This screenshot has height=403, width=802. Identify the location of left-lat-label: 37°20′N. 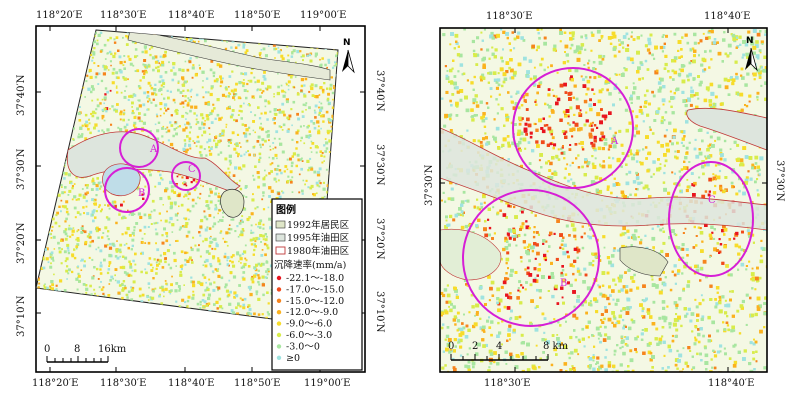
(21, 243).